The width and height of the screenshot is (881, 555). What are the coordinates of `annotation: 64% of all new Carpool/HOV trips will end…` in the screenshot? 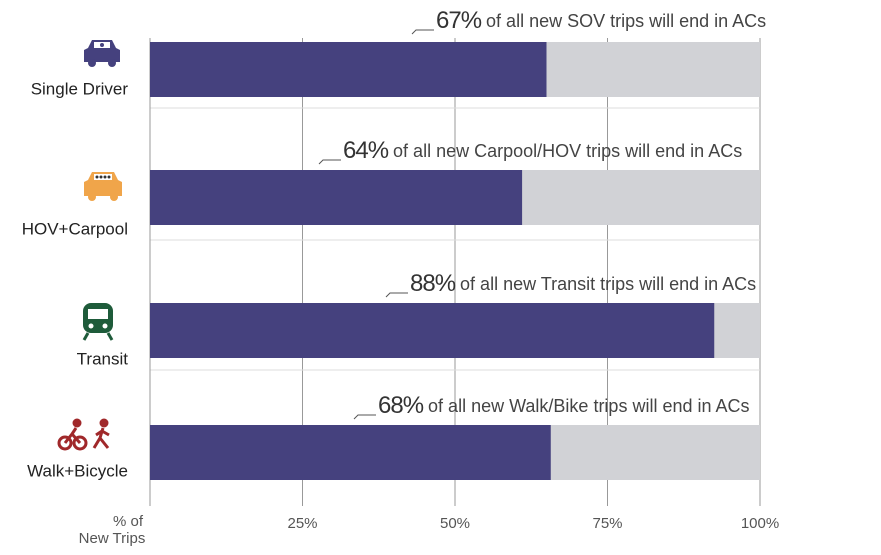 It's located at (542, 150).